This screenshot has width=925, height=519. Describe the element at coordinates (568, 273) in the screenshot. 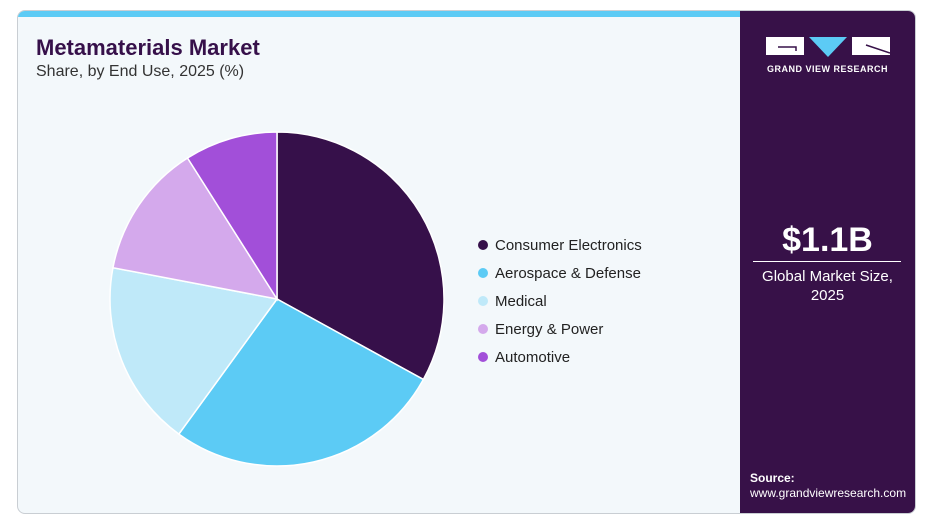

I see `legend-label: Aerospace & Defense` at that location.